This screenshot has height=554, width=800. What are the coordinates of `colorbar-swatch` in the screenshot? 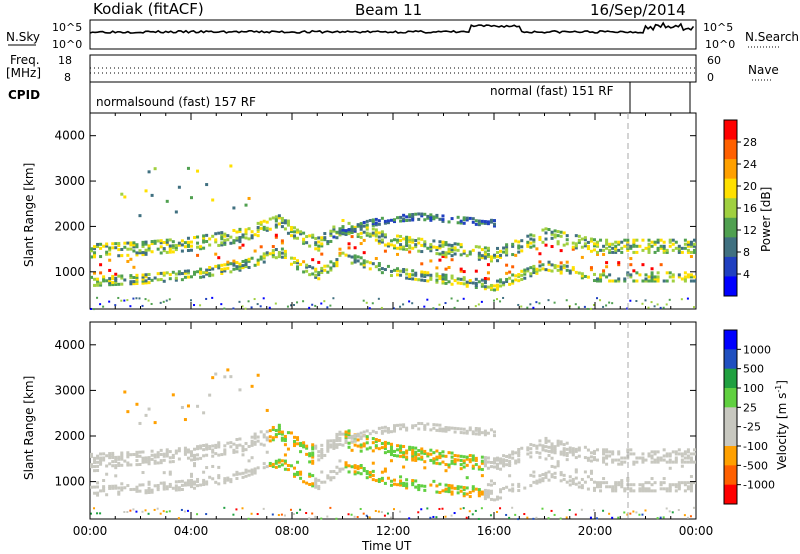 It's located at (730, 247).